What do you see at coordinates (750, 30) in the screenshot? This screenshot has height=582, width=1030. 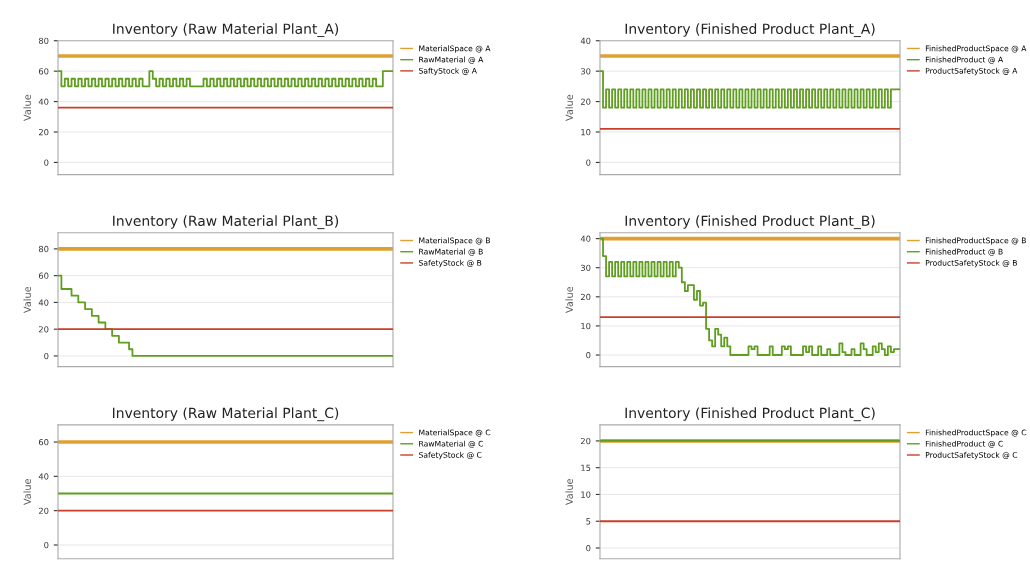 I see `chart-title: Inventory (Finished Product Plant_A)` at bounding box center [750, 30].